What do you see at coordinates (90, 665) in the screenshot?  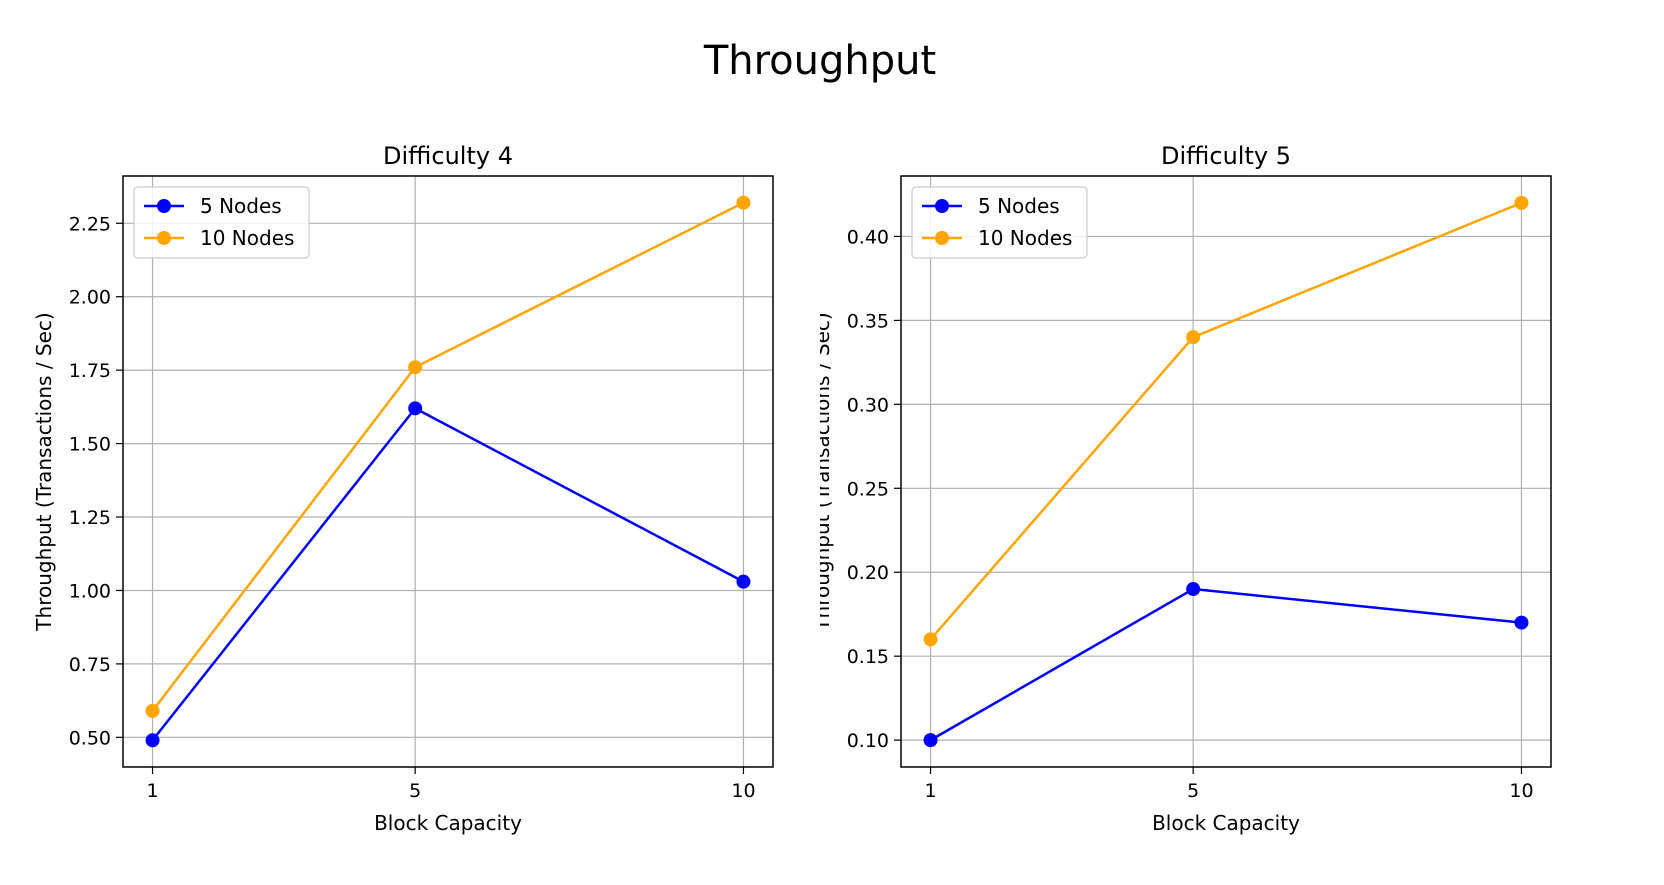 I see `y-tick-label: 0.75` at bounding box center [90, 665].